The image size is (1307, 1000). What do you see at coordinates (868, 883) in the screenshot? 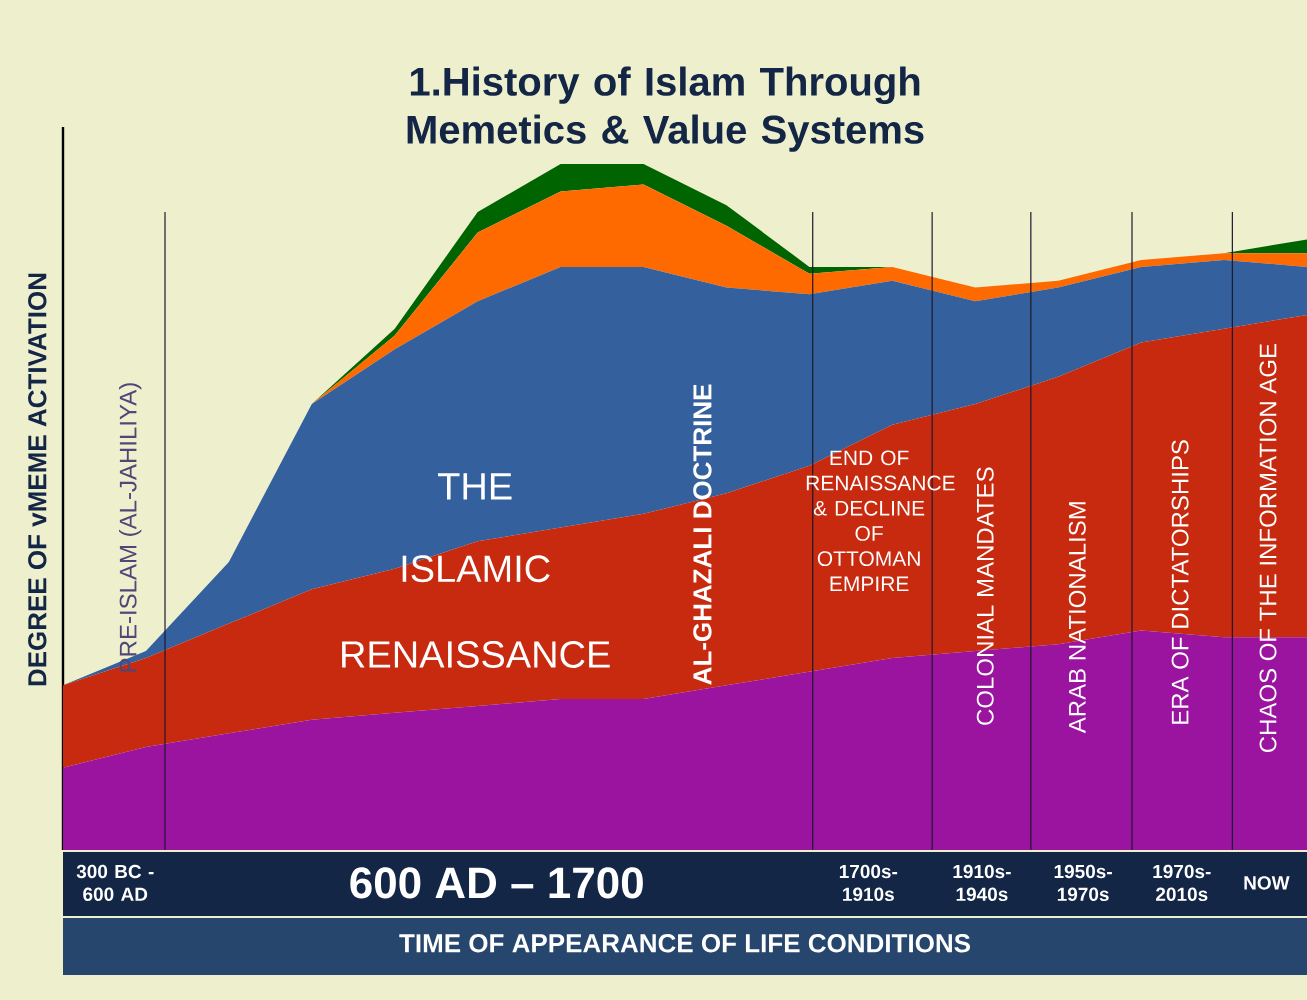
I see `text: 1700s-1910s` at bounding box center [868, 883].